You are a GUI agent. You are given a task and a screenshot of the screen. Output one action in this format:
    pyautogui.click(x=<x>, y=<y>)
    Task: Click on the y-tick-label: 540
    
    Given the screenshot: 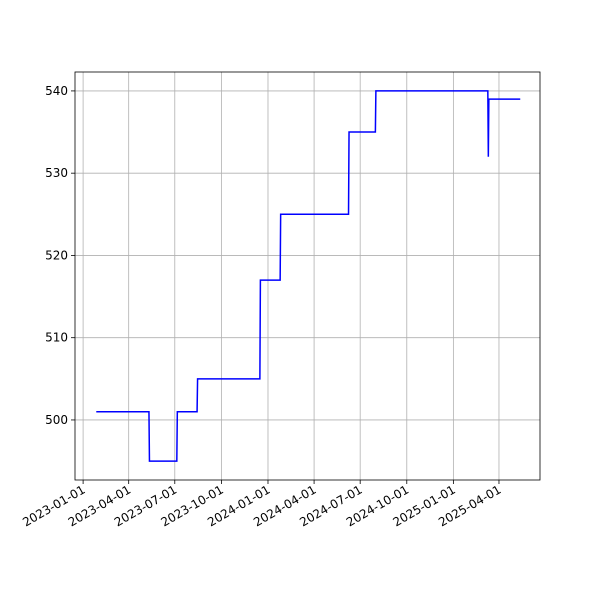 What is the action you would take?
    pyautogui.click(x=56, y=91)
    